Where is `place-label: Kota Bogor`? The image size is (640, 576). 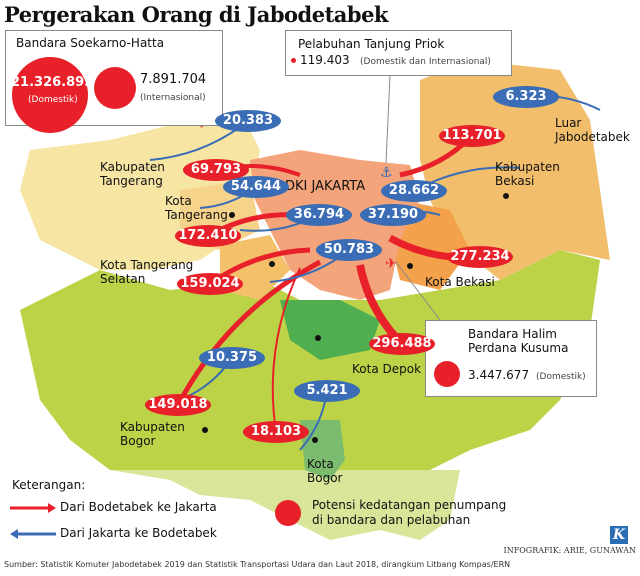 place-label: Kota Bogor is located at coordinates (324, 471).